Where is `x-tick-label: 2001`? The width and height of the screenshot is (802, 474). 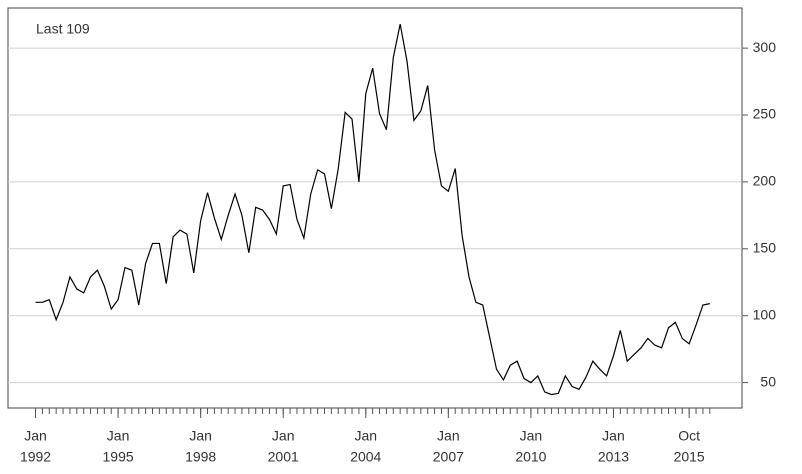 x-tick-label: 2001 is located at coordinates (283, 457).